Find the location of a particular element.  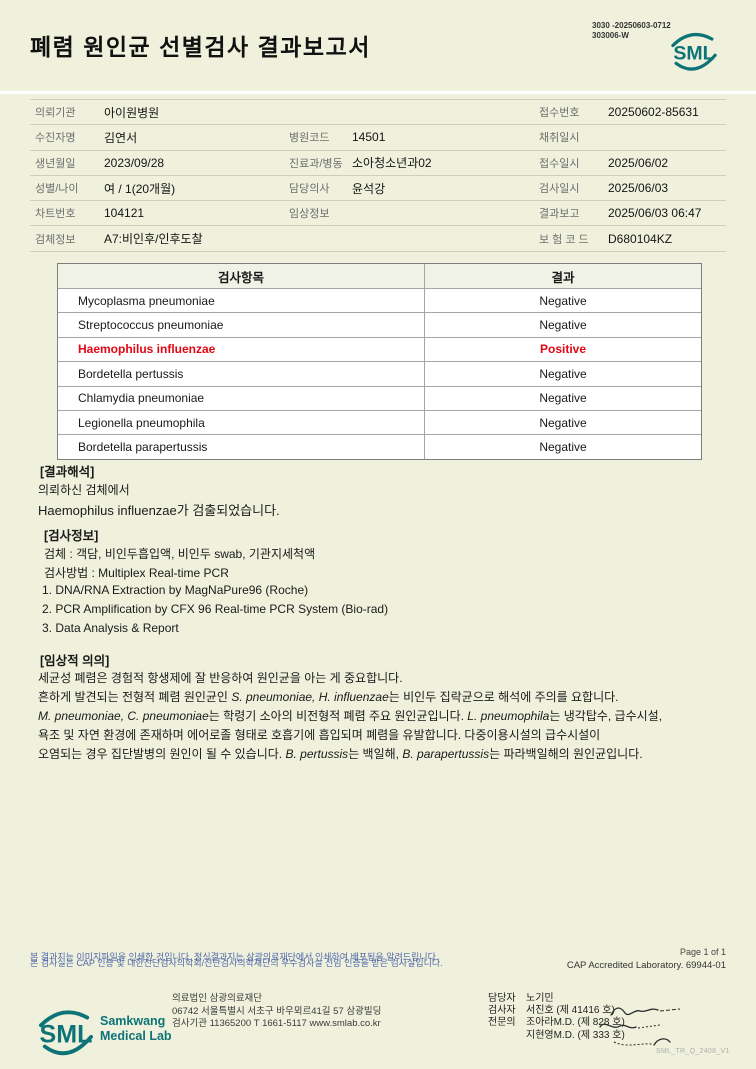

field-value: 김연서 is located at coordinates (121, 137).